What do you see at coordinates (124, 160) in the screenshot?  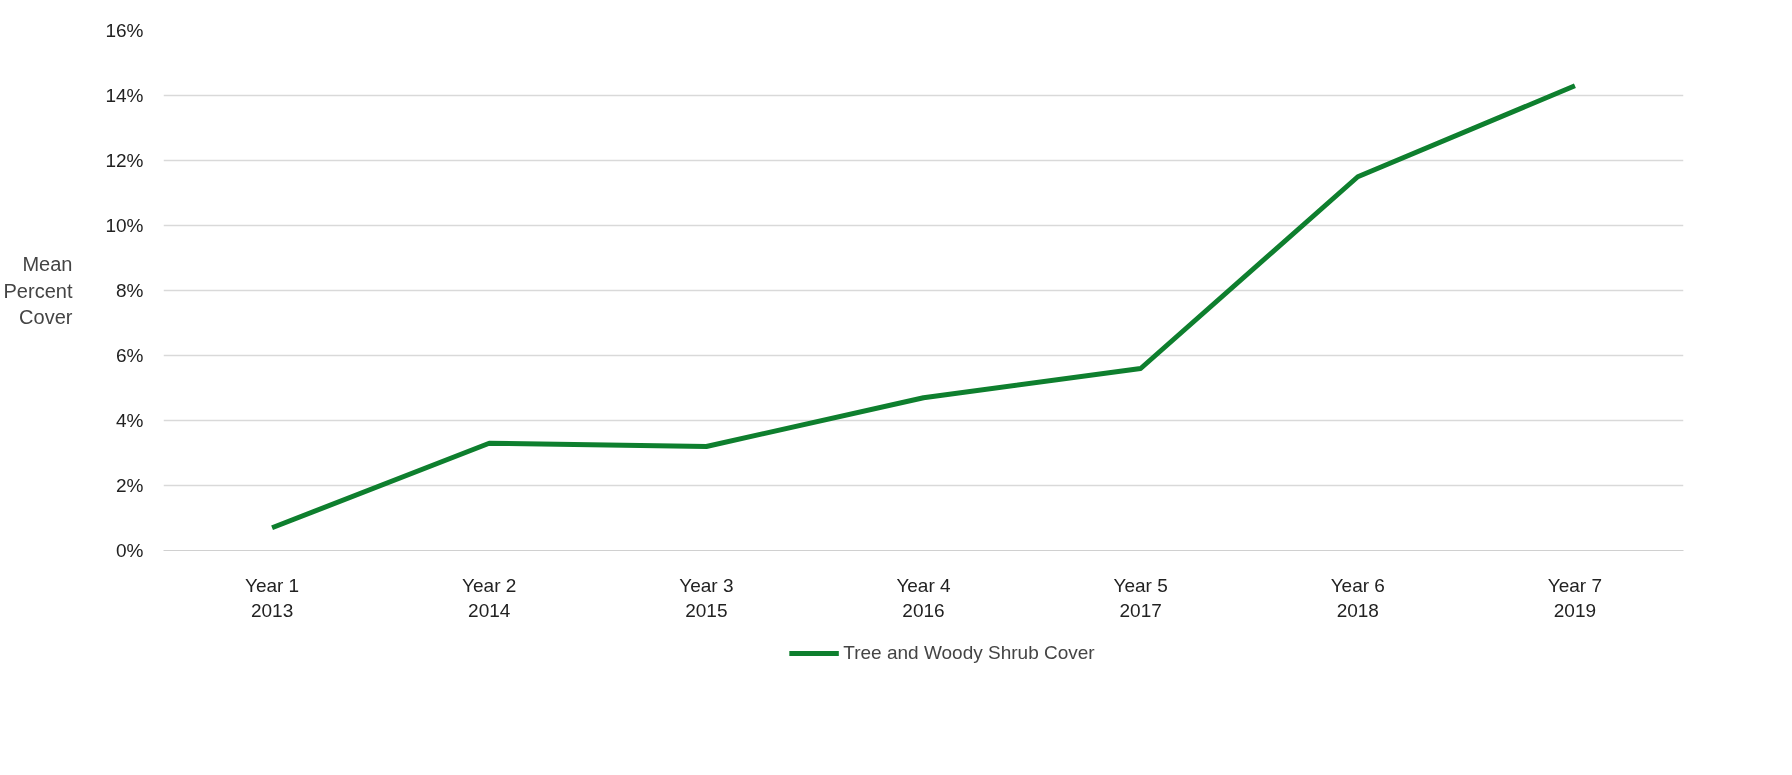 I see `y-tick-label: 12%` at bounding box center [124, 160].